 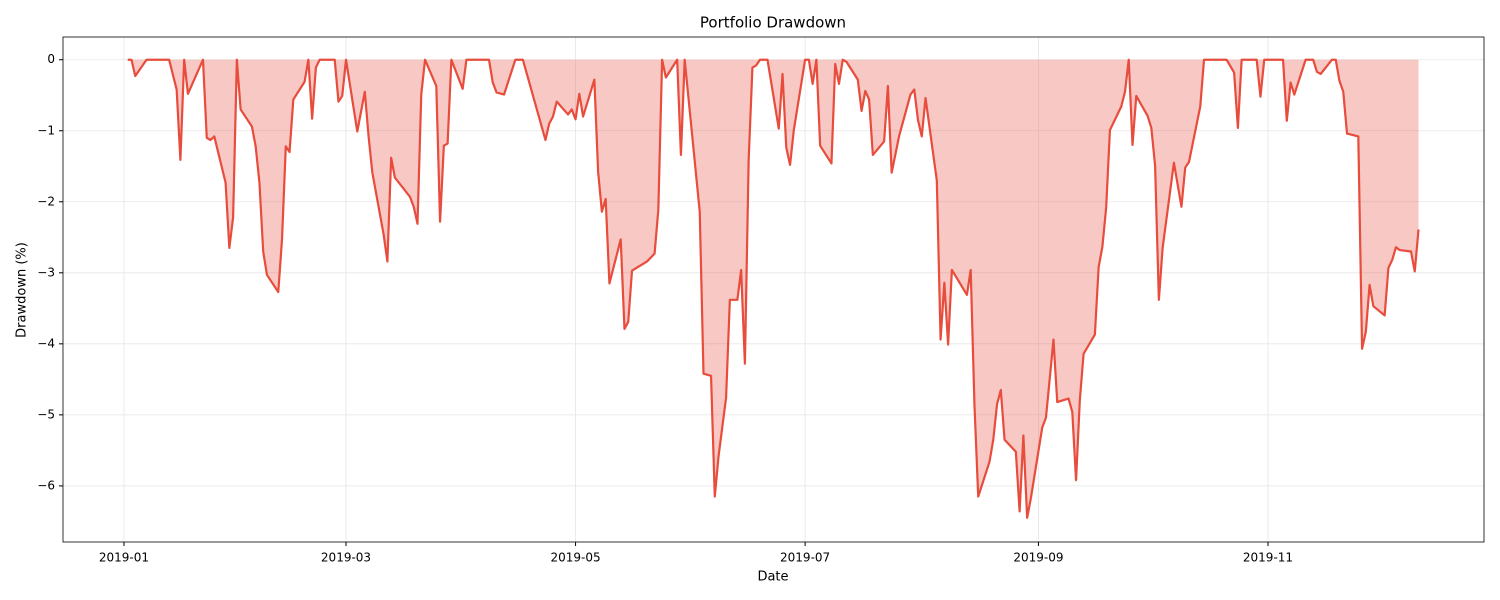 What do you see at coordinates (46, 272) in the screenshot?
I see `y-tick-label: −3` at bounding box center [46, 272].